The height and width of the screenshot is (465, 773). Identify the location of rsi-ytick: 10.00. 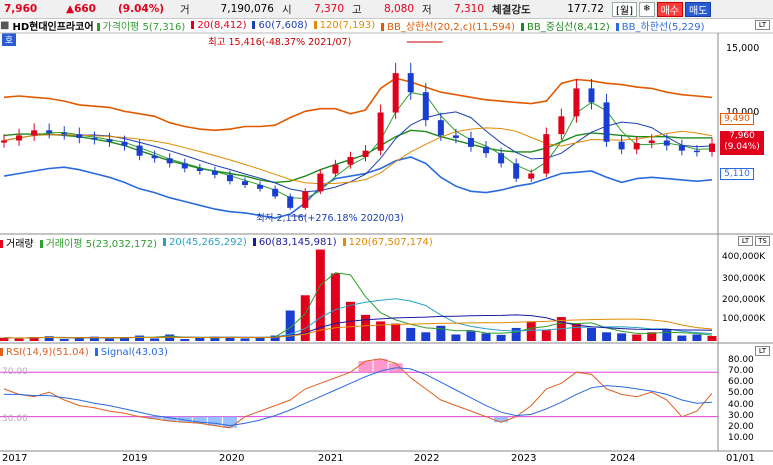
(741, 437).